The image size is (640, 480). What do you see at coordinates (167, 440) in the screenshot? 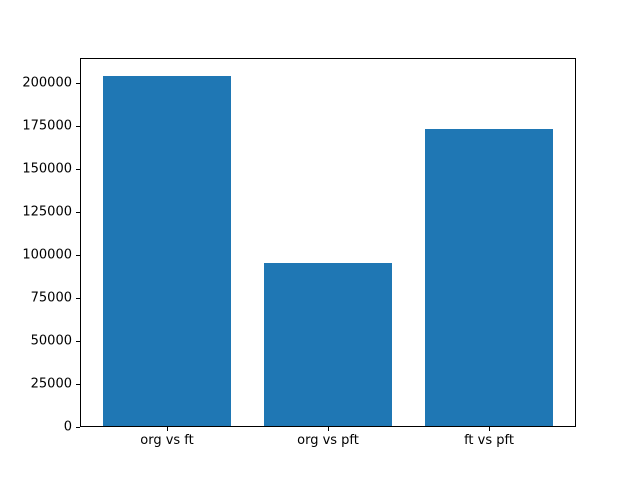
I see `x-tick-label: org vs ft` at bounding box center [167, 440].